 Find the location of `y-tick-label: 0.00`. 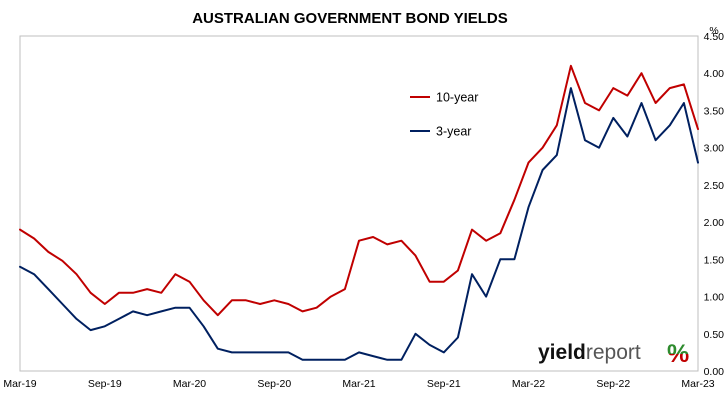

y-tick-label: 0.00 is located at coordinates (714, 372).